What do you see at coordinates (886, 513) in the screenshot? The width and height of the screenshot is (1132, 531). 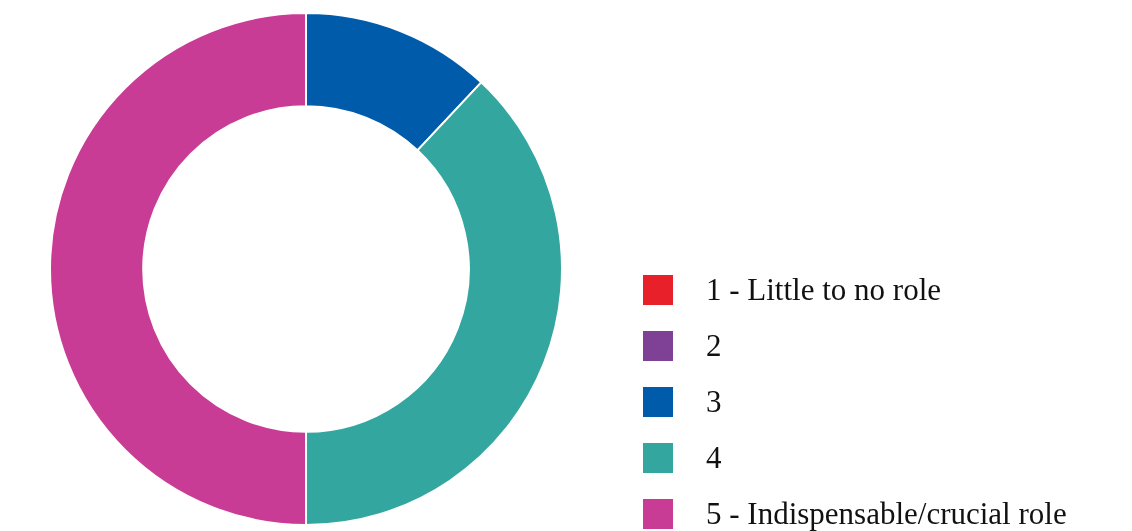 I see `legend-label: 5 - Indispensable/crucial role` at bounding box center [886, 513].